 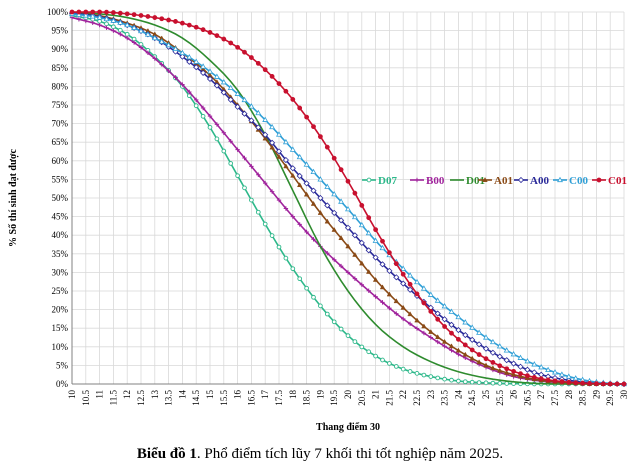 I want to click on x-tick-label: 22, so click(x=403, y=394).